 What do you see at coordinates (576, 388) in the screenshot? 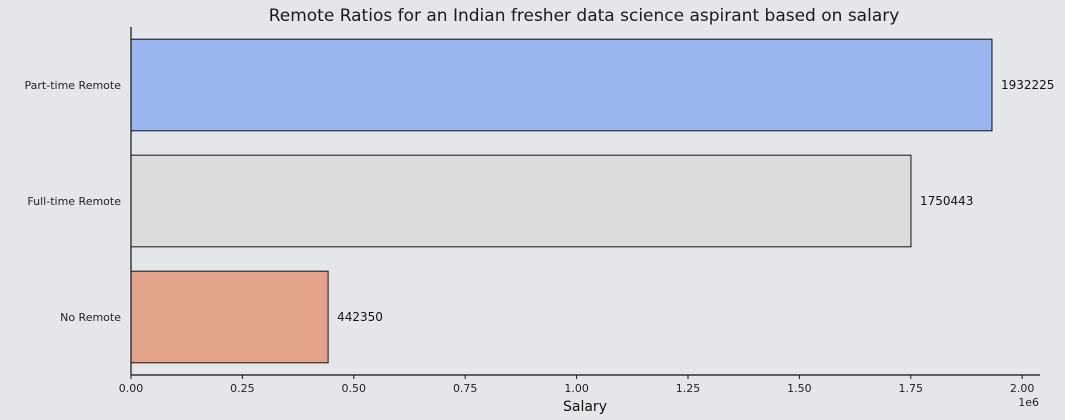
I see `x-tick-label: 1.00` at bounding box center [576, 388].